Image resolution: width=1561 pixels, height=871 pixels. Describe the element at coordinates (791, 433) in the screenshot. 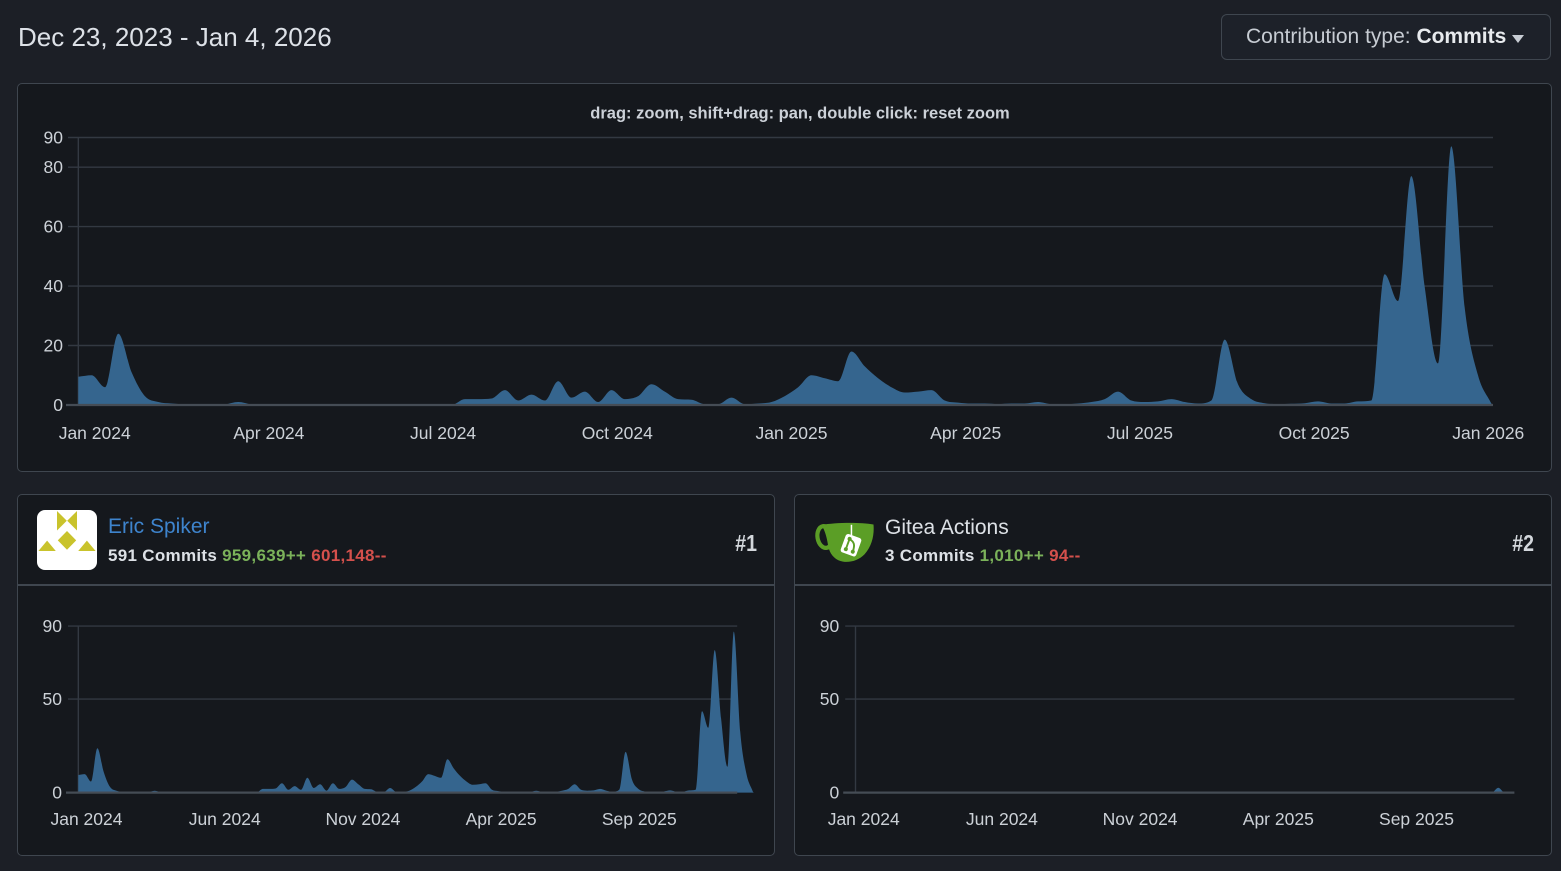

I see `svg-text: Jan 2025` at that location.